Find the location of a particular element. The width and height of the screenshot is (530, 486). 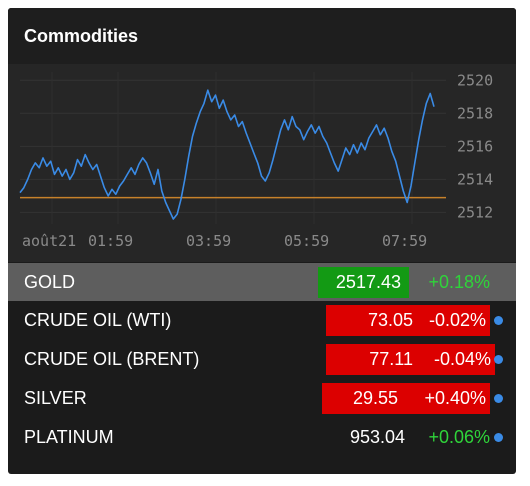

commodity-name: SILVER is located at coordinates (55, 398).